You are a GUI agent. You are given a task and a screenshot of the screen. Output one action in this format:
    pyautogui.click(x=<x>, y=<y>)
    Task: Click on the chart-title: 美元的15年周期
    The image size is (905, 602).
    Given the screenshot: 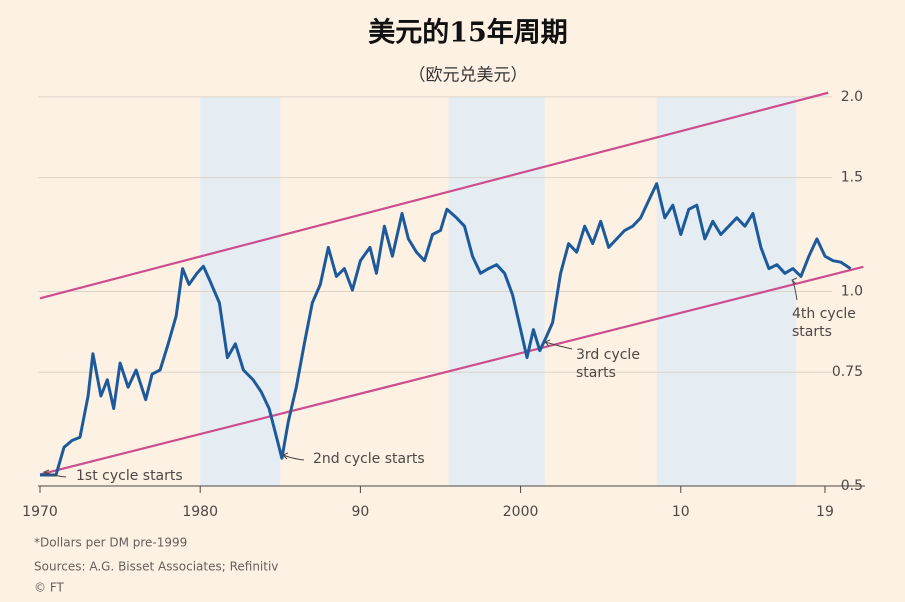 What is the action you would take?
    pyautogui.click(x=468, y=33)
    